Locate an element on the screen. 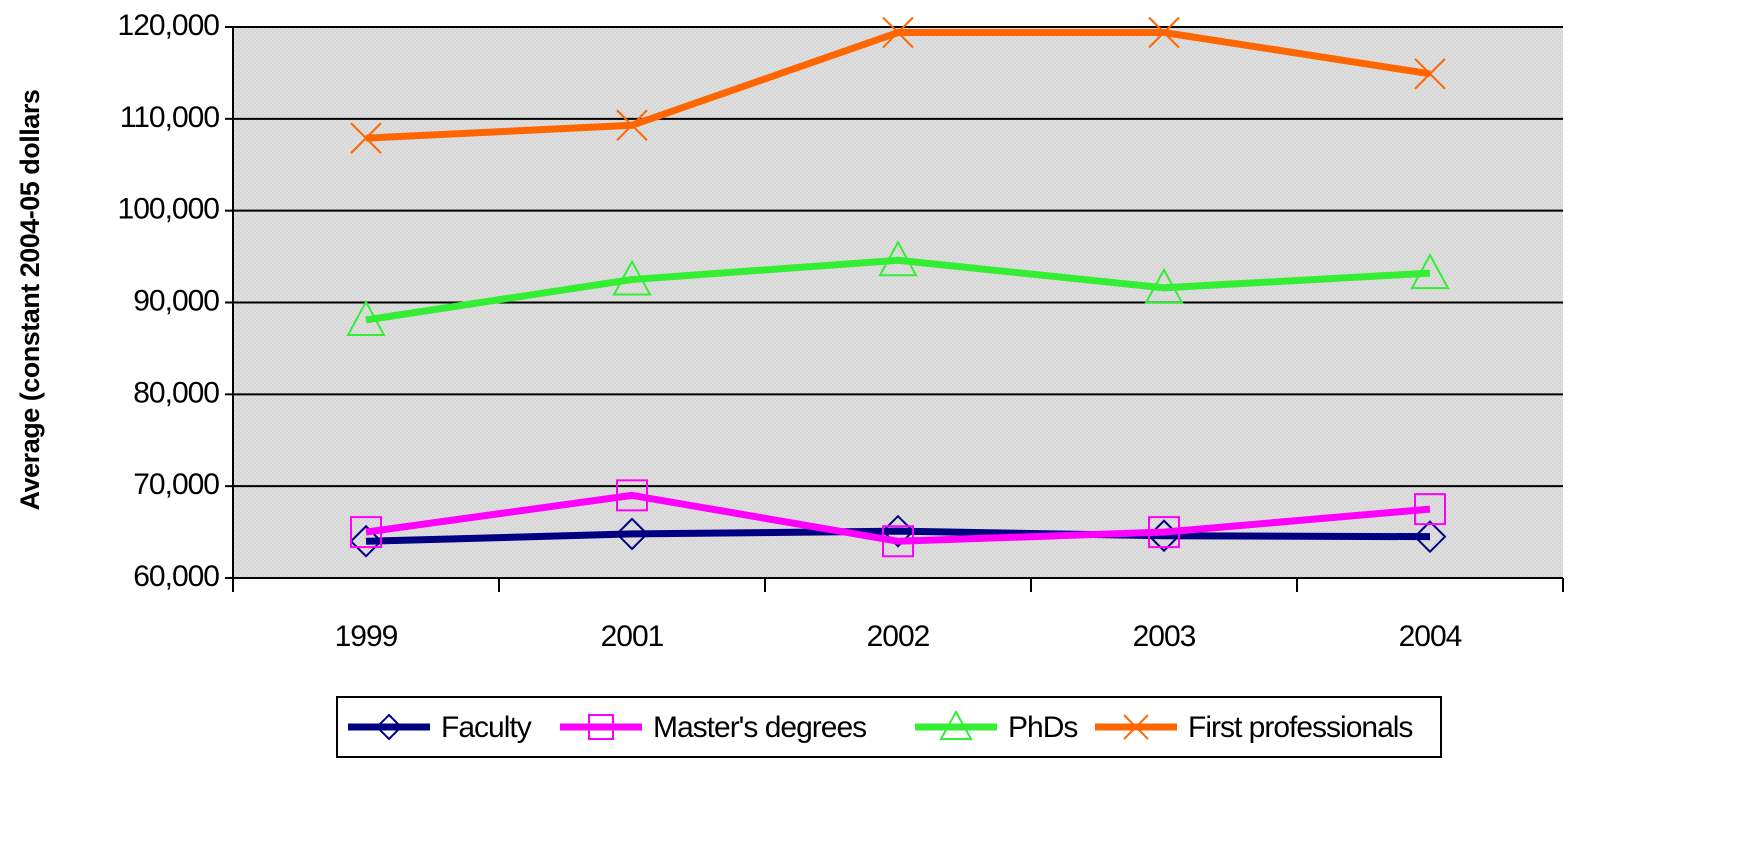 The height and width of the screenshot is (855, 1758). legend-label: PhDs is located at coordinates (1042, 727).